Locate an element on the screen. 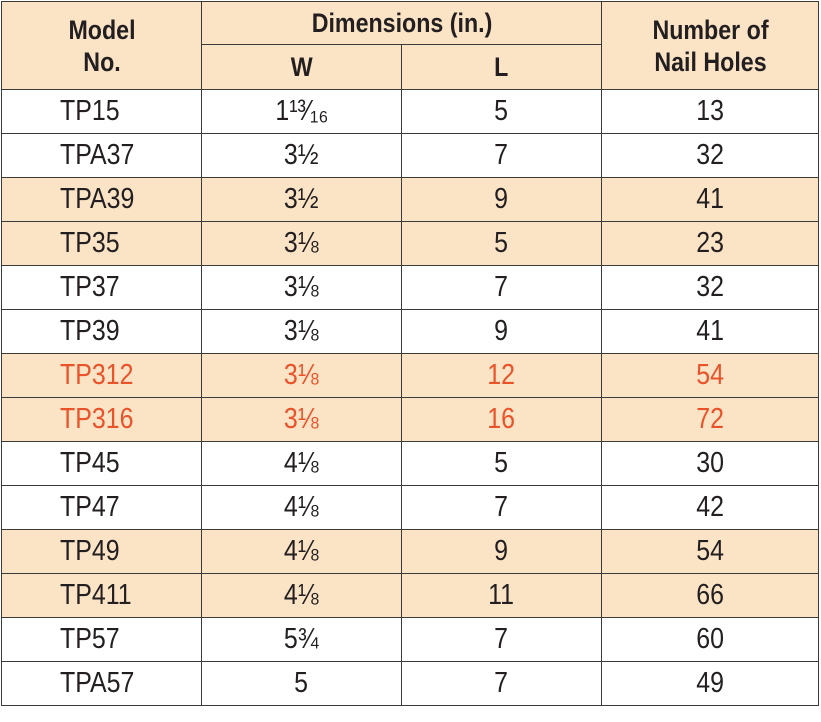 The image size is (821, 722). model-no-cell-value: TP39 is located at coordinates (90, 331).